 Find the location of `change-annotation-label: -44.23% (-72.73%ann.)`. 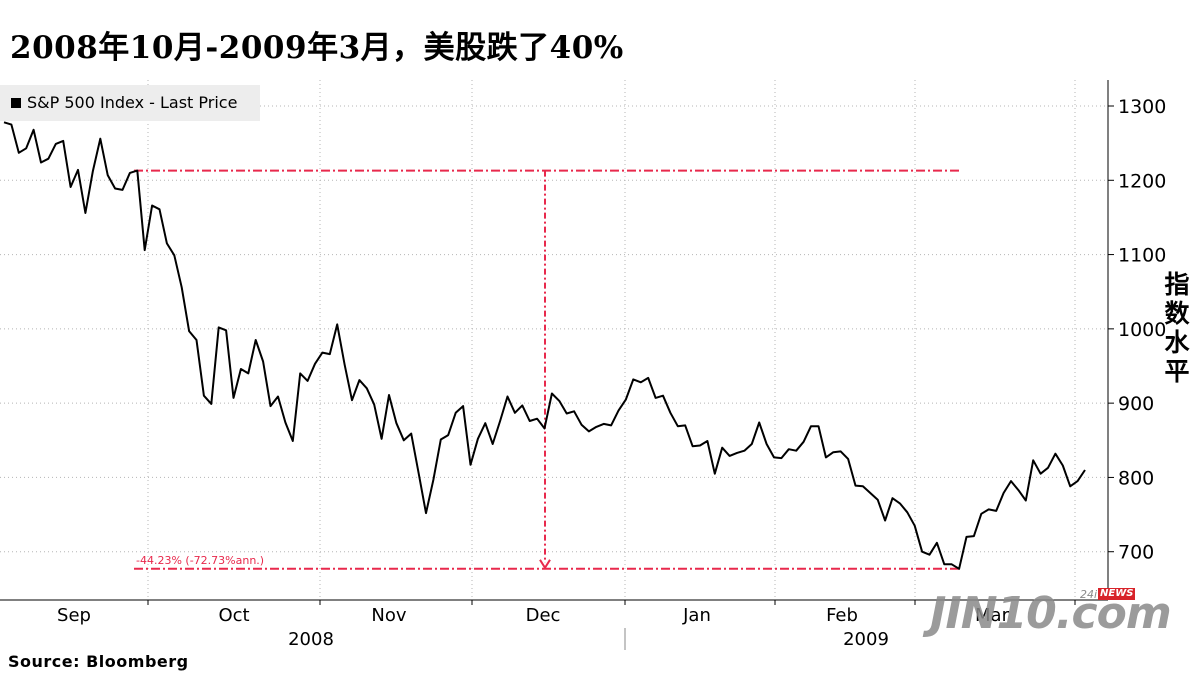

change-annotation-label: -44.23% (-72.73%ann.) is located at coordinates (200, 560).